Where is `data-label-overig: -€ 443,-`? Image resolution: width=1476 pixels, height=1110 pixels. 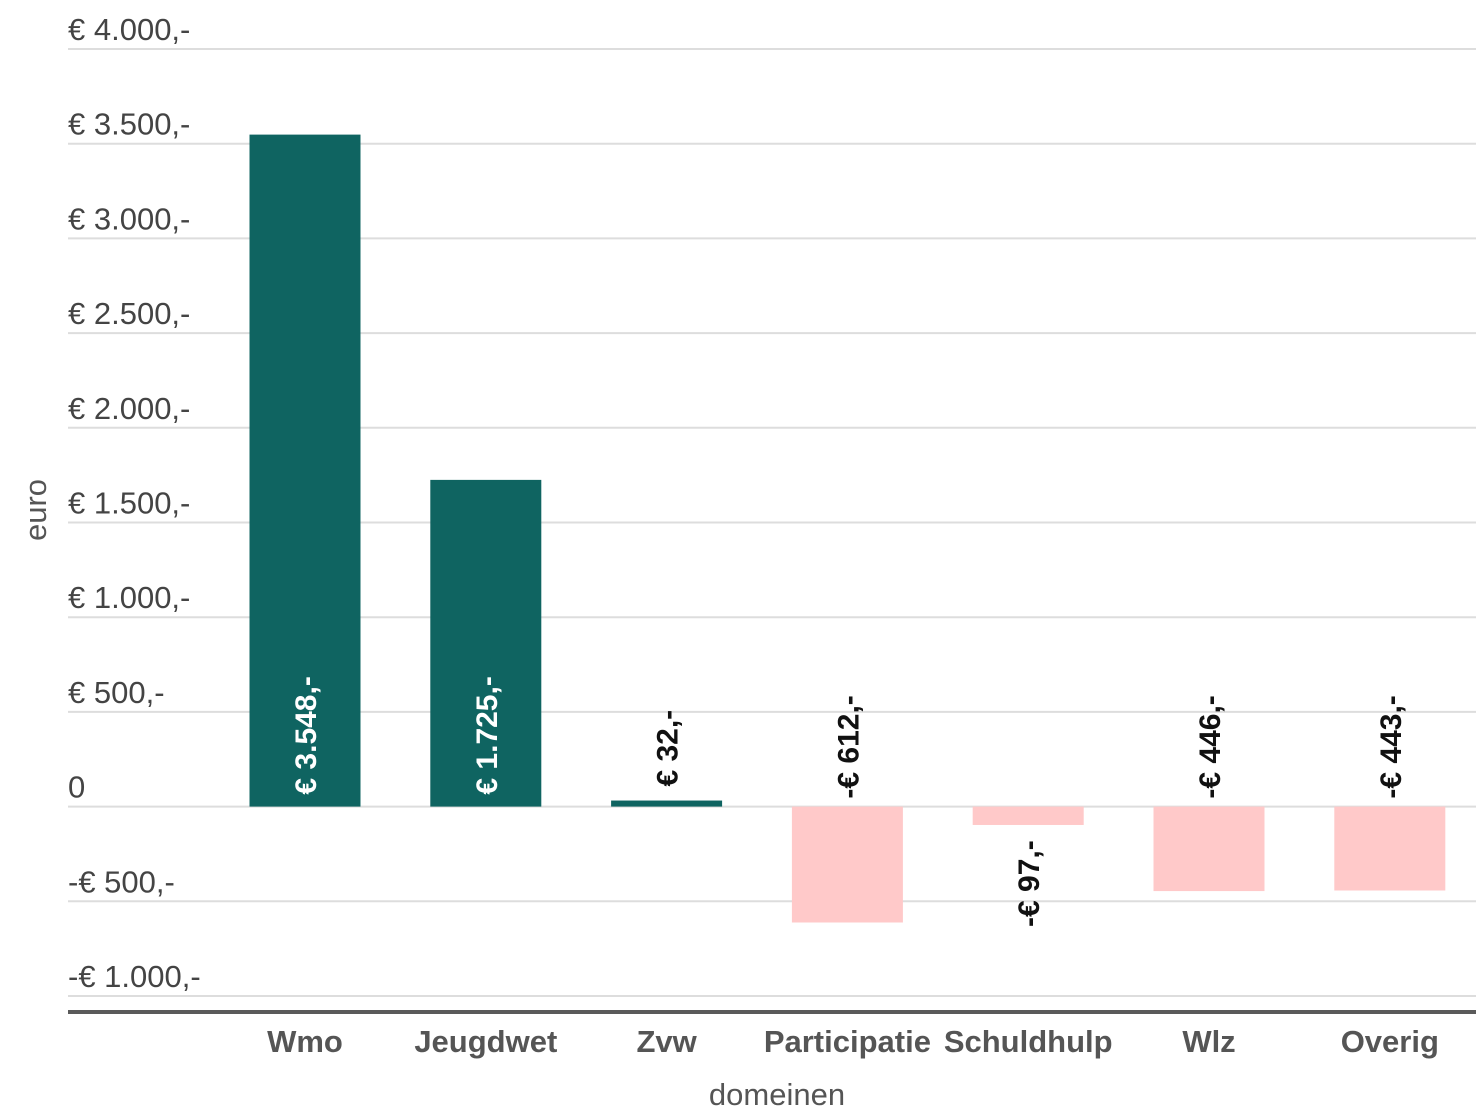 data-label-overig: -€ 443,- is located at coordinates (1391, 746).